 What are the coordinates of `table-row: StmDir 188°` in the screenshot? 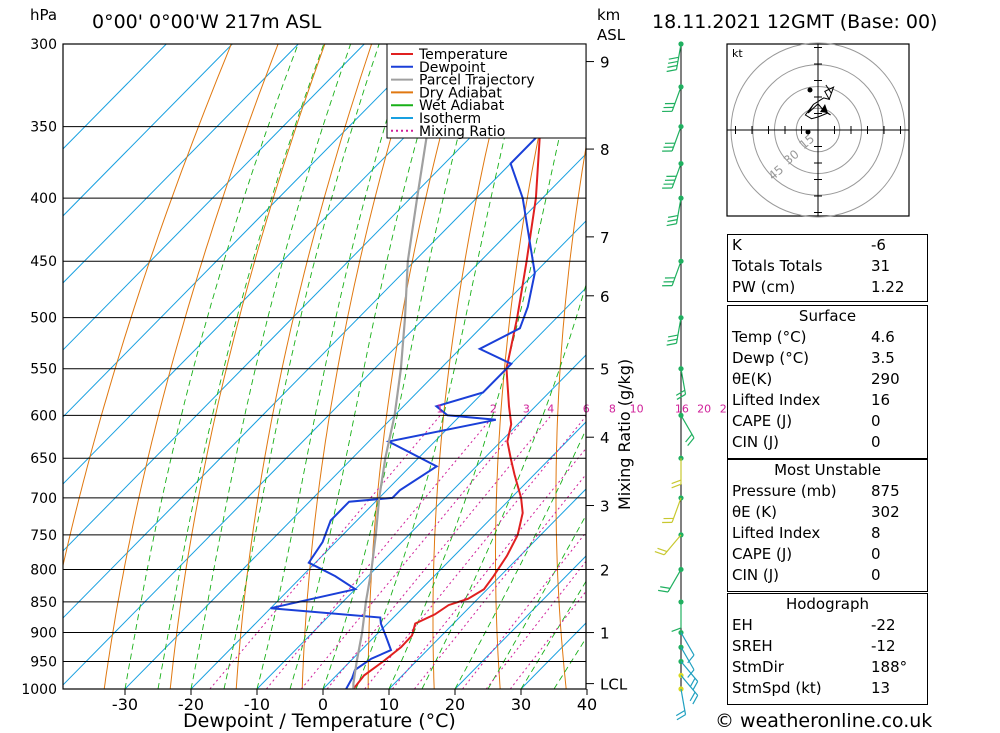 It's located at (827, 667).